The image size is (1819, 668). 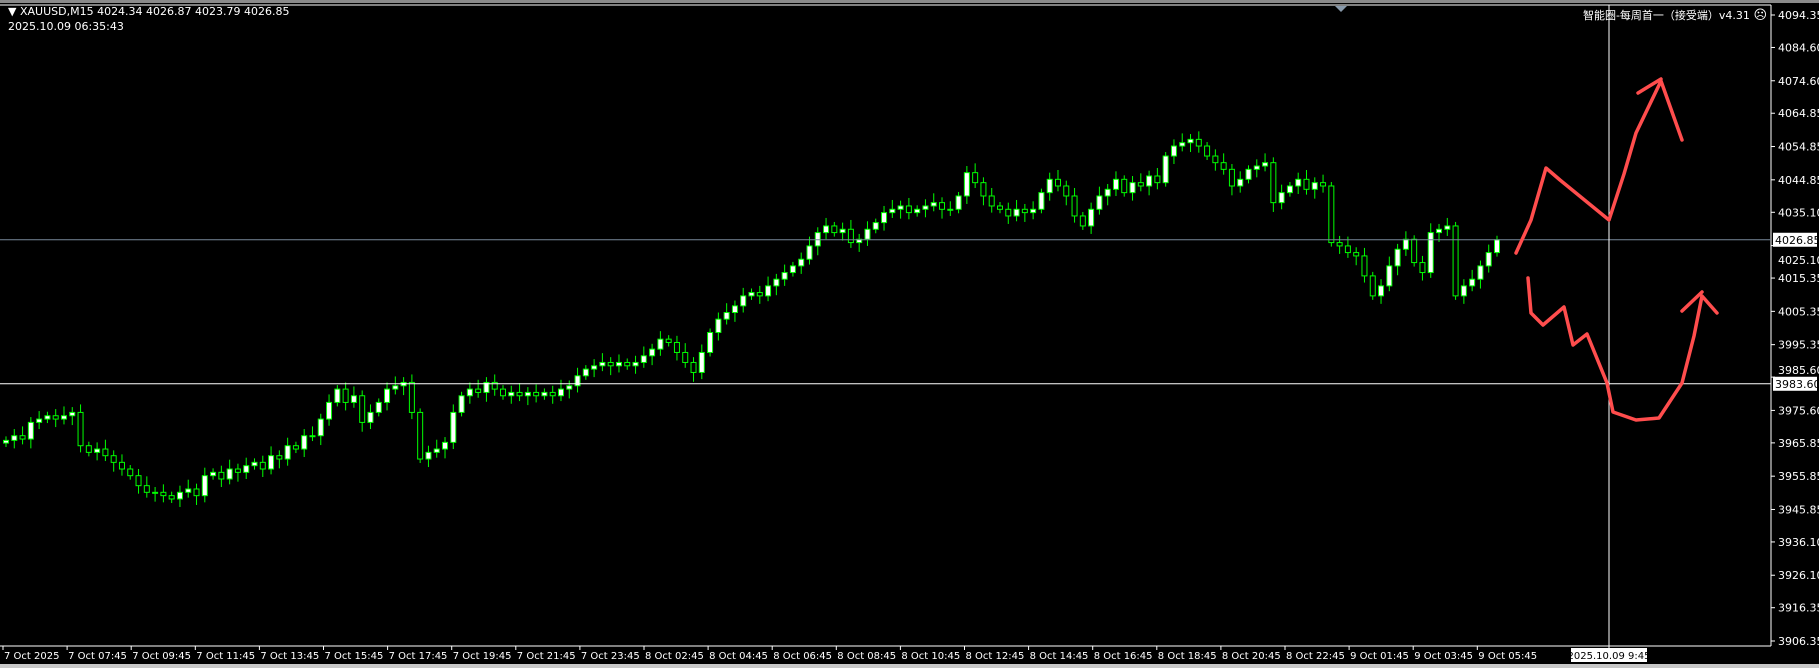 What do you see at coordinates (1341, 9) in the screenshot?
I see `chart-shift-marker-icon` at bounding box center [1341, 9].